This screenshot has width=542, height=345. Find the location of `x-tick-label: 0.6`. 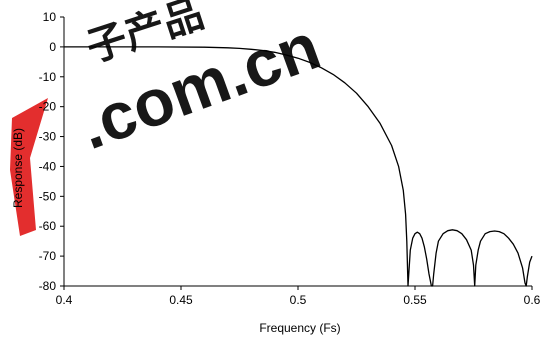

x-tick-label: 0.6 is located at coordinates (532, 300).